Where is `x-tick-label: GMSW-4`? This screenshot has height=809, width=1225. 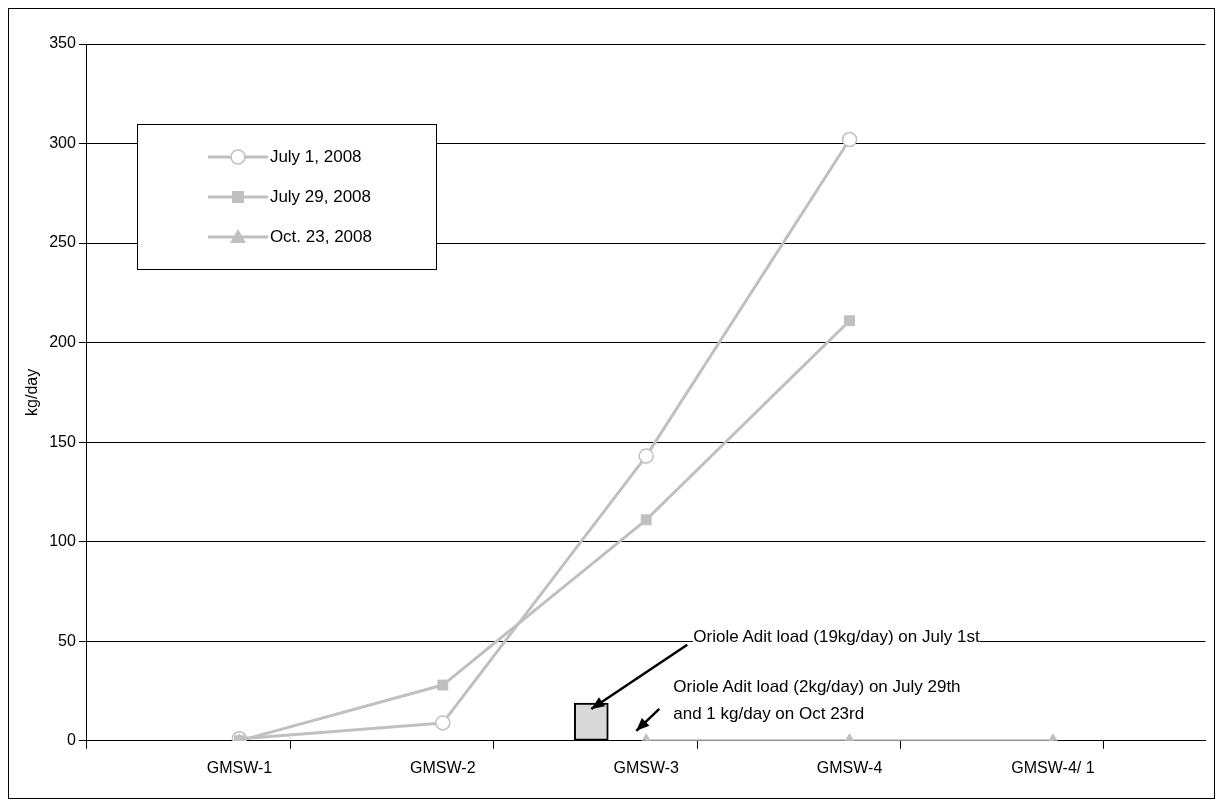
x-tick-label: GMSW-4 is located at coordinates (849, 767).